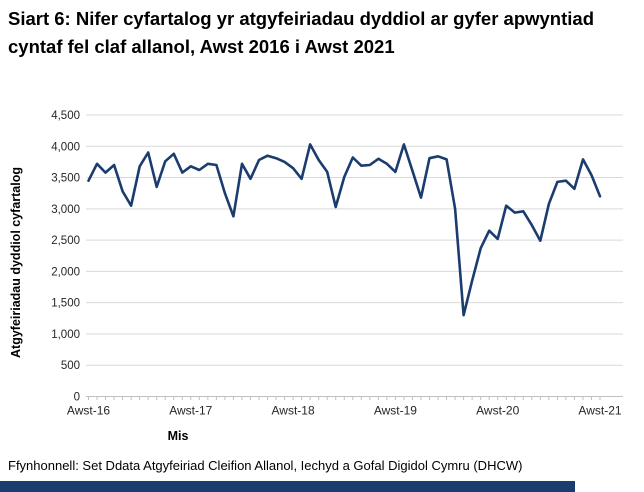 The width and height of the screenshot is (644, 492). I want to click on bottom-accent-bar, so click(287, 486).